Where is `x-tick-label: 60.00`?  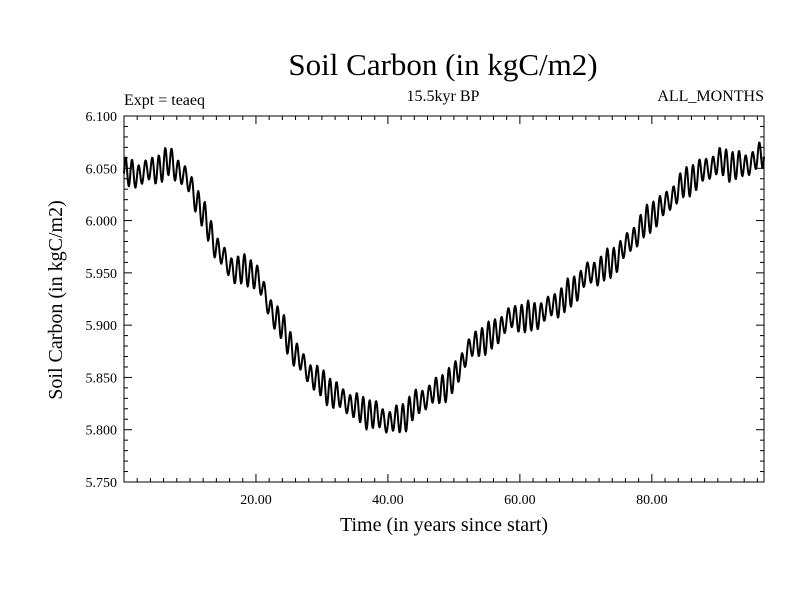 x-tick-label: 60.00 is located at coordinates (520, 500).